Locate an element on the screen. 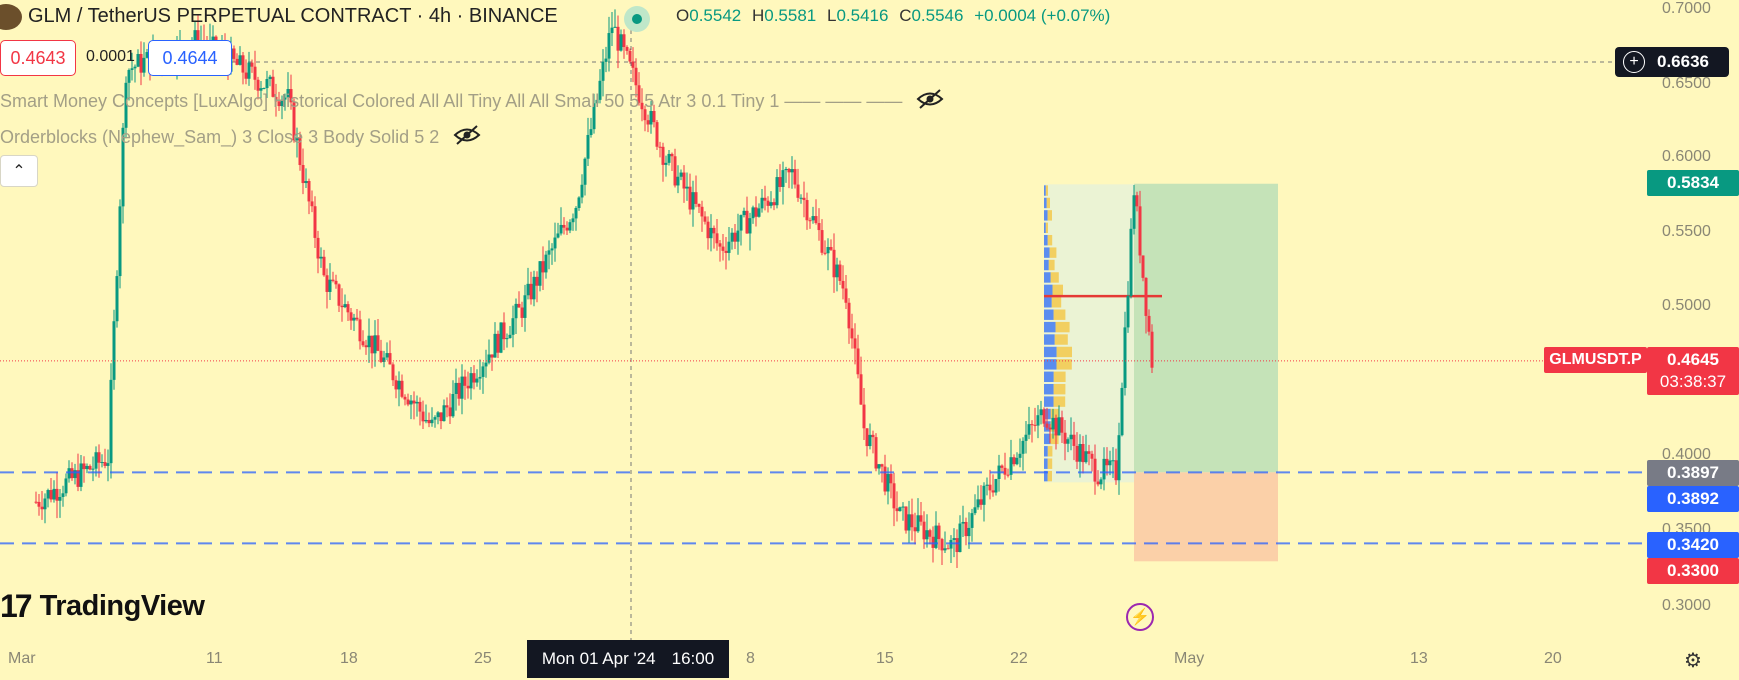 The height and width of the screenshot is (680, 1739). lightning-icon: ⚡ is located at coordinates (1140, 617).